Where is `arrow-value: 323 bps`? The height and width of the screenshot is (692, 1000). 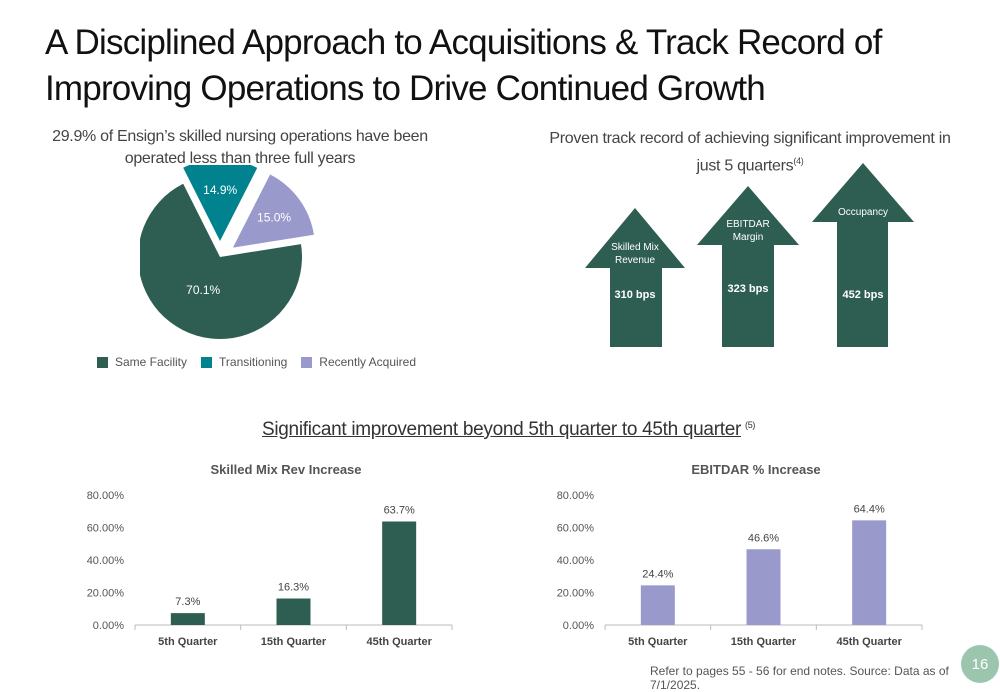 arrow-value: 323 bps is located at coordinates (748, 289).